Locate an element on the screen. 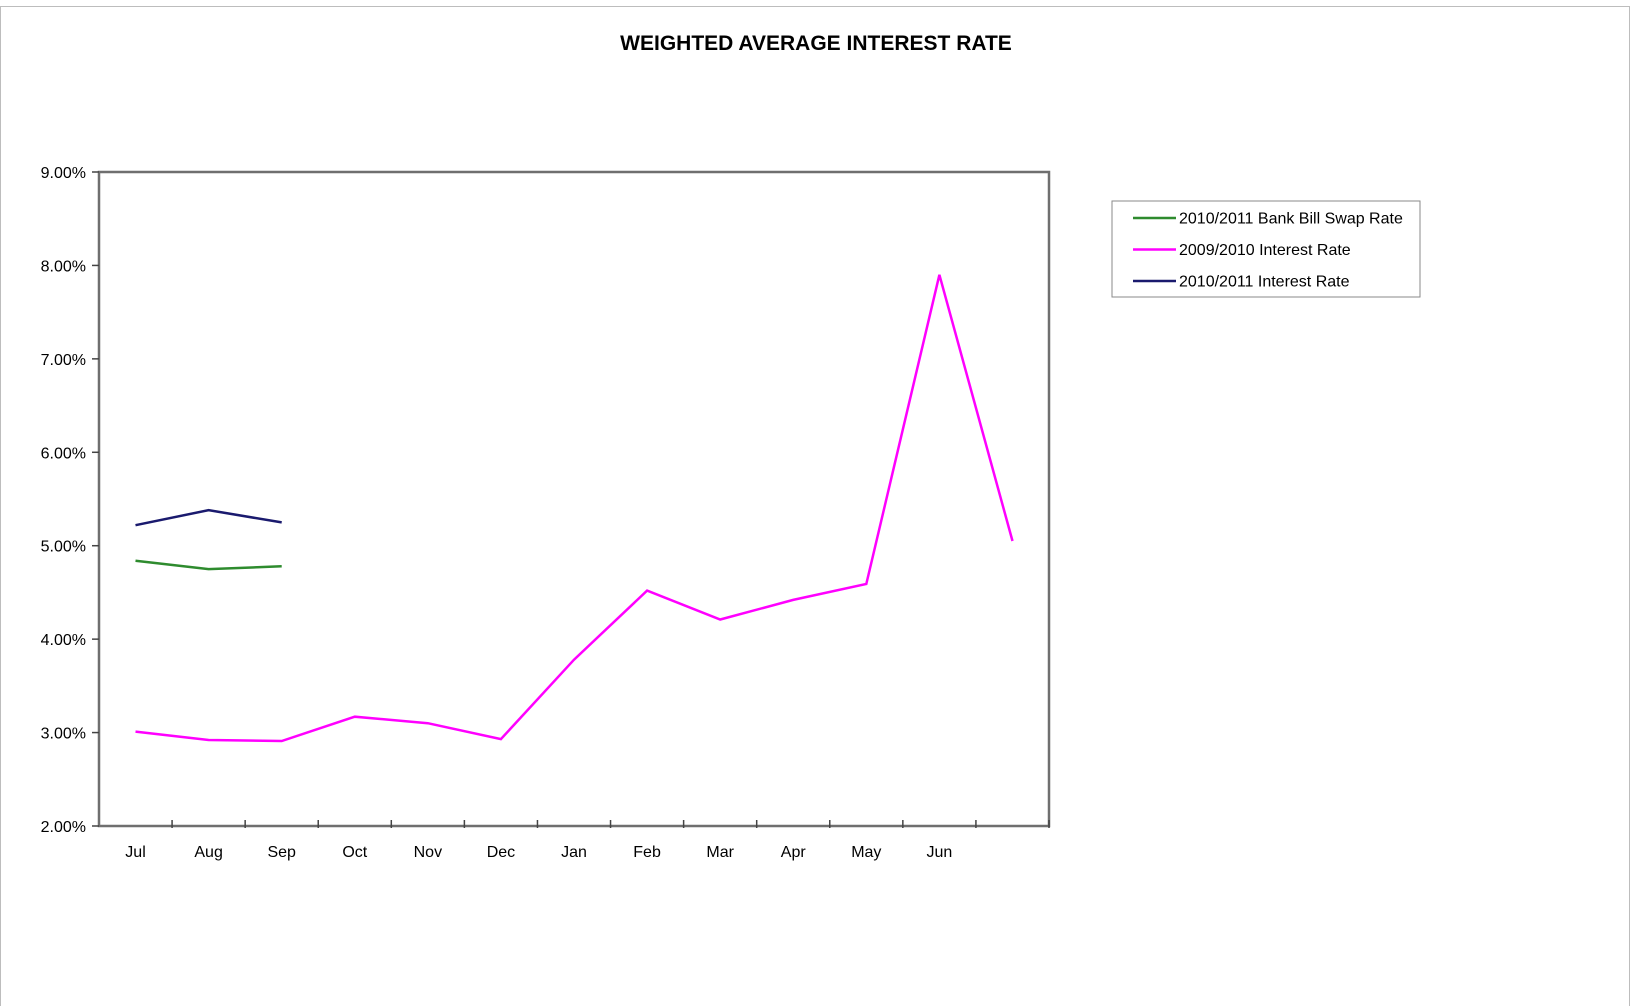  x-tick-label: Apr is located at coordinates (794, 852).